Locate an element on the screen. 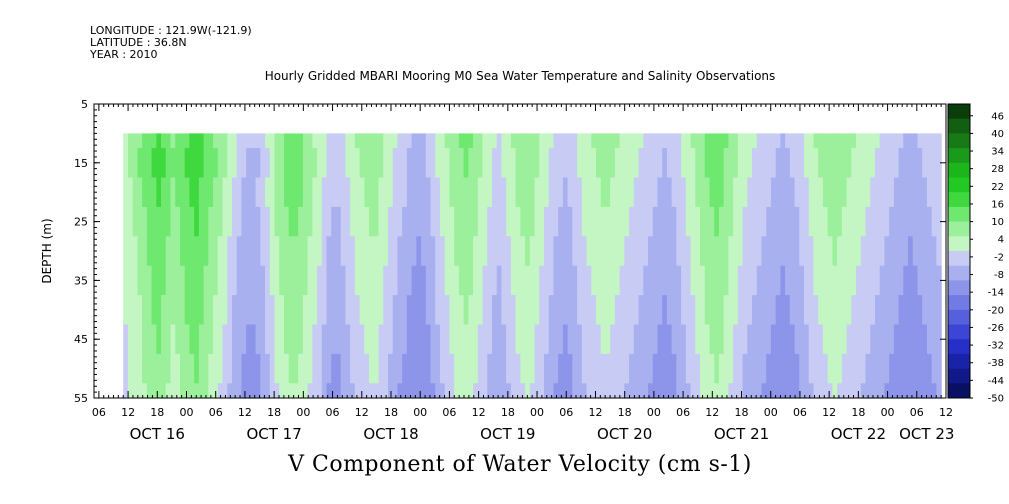 The image size is (1009, 504). x-day-label: OCT 17 is located at coordinates (273, 434).